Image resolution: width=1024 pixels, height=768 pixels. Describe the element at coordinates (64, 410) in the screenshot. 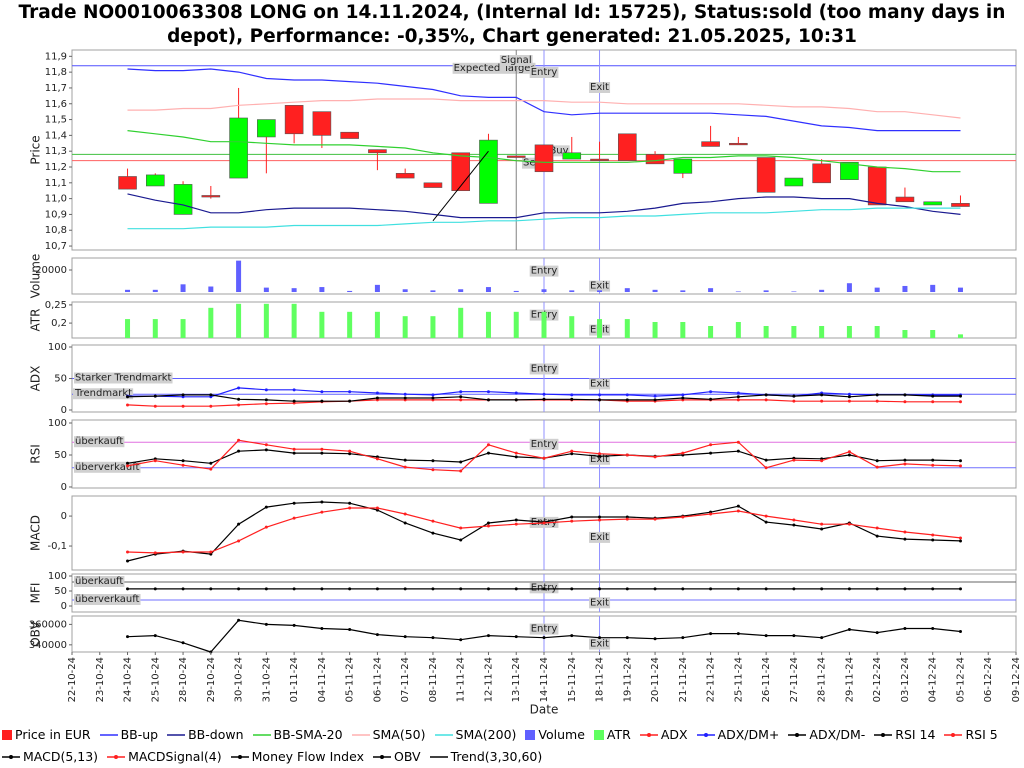

I see `y-tick-label: 0` at that location.